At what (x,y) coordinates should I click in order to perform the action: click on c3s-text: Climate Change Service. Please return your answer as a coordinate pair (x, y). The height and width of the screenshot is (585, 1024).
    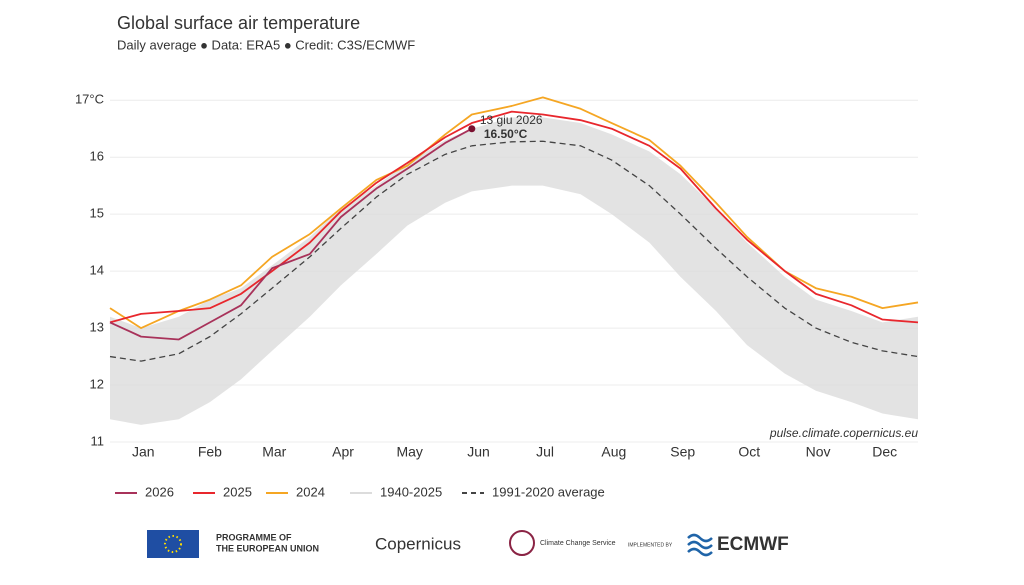
    Looking at the image, I should click on (578, 543).